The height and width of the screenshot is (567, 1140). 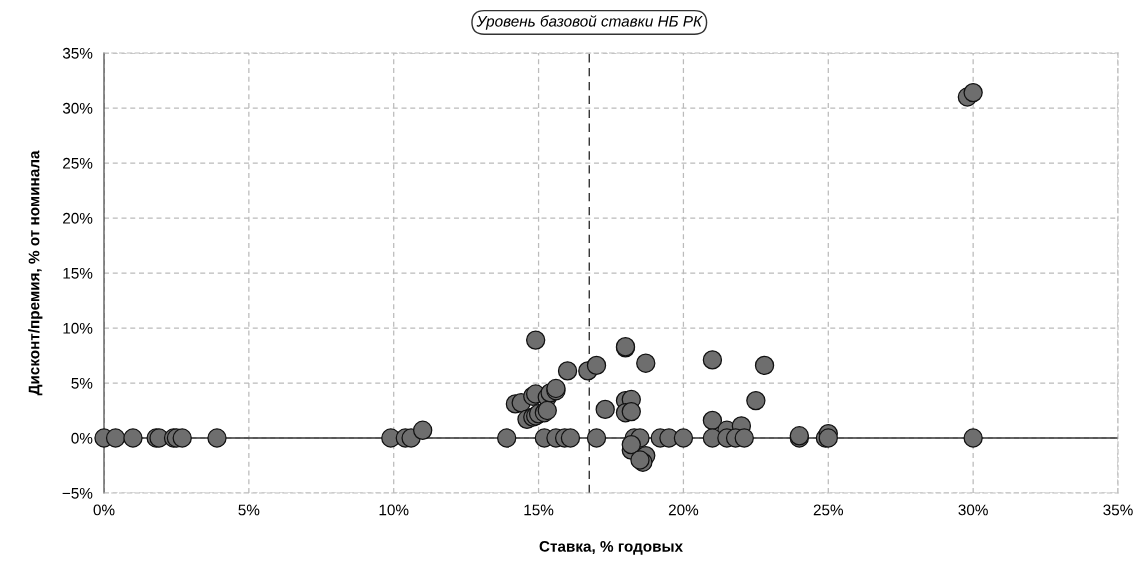 I want to click on x-tick-label: 35%, so click(x=1118, y=510).